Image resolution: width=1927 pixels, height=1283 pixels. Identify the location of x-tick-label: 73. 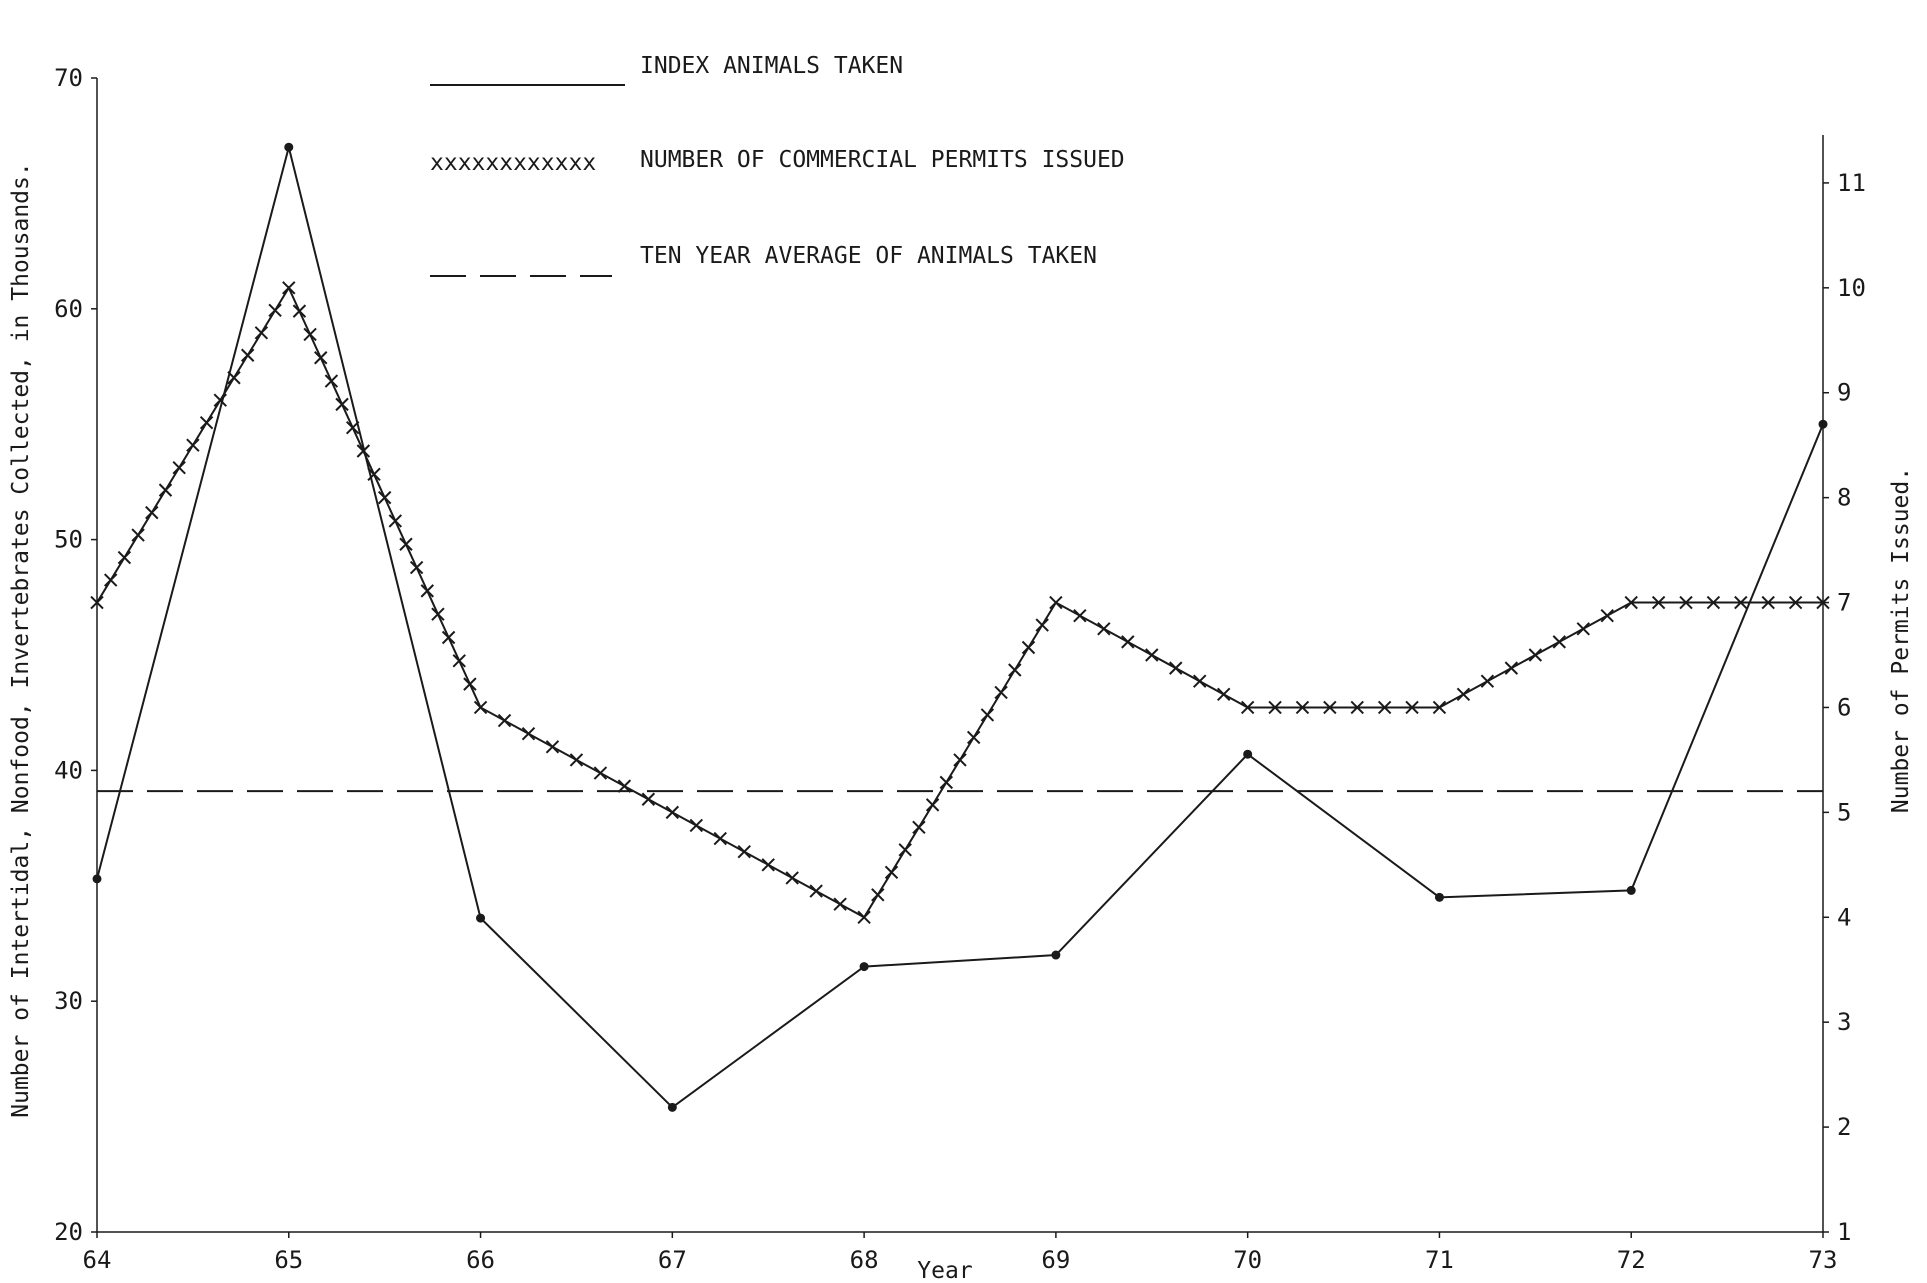
(1823, 1260).